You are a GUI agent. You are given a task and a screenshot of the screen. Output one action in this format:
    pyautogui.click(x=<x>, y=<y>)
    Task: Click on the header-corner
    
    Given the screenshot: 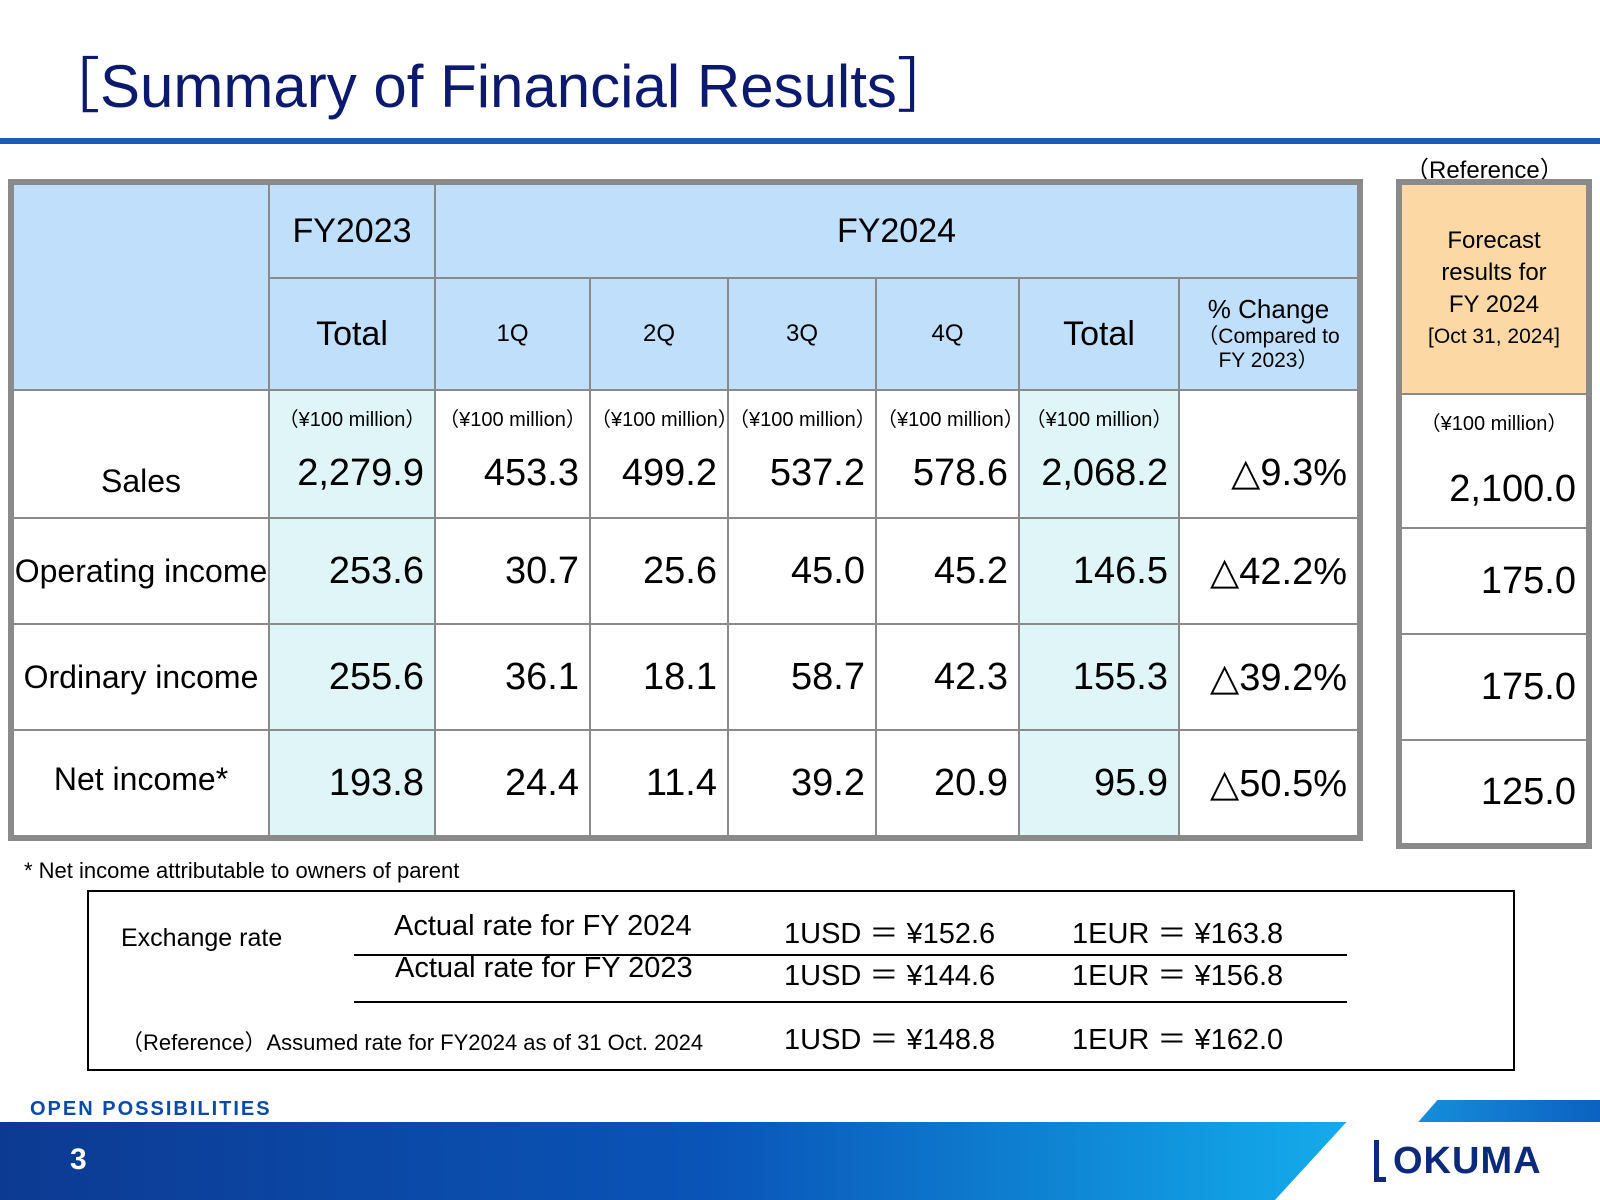 What is the action you would take?
    pyautogui.click(x=141, y=287)
    